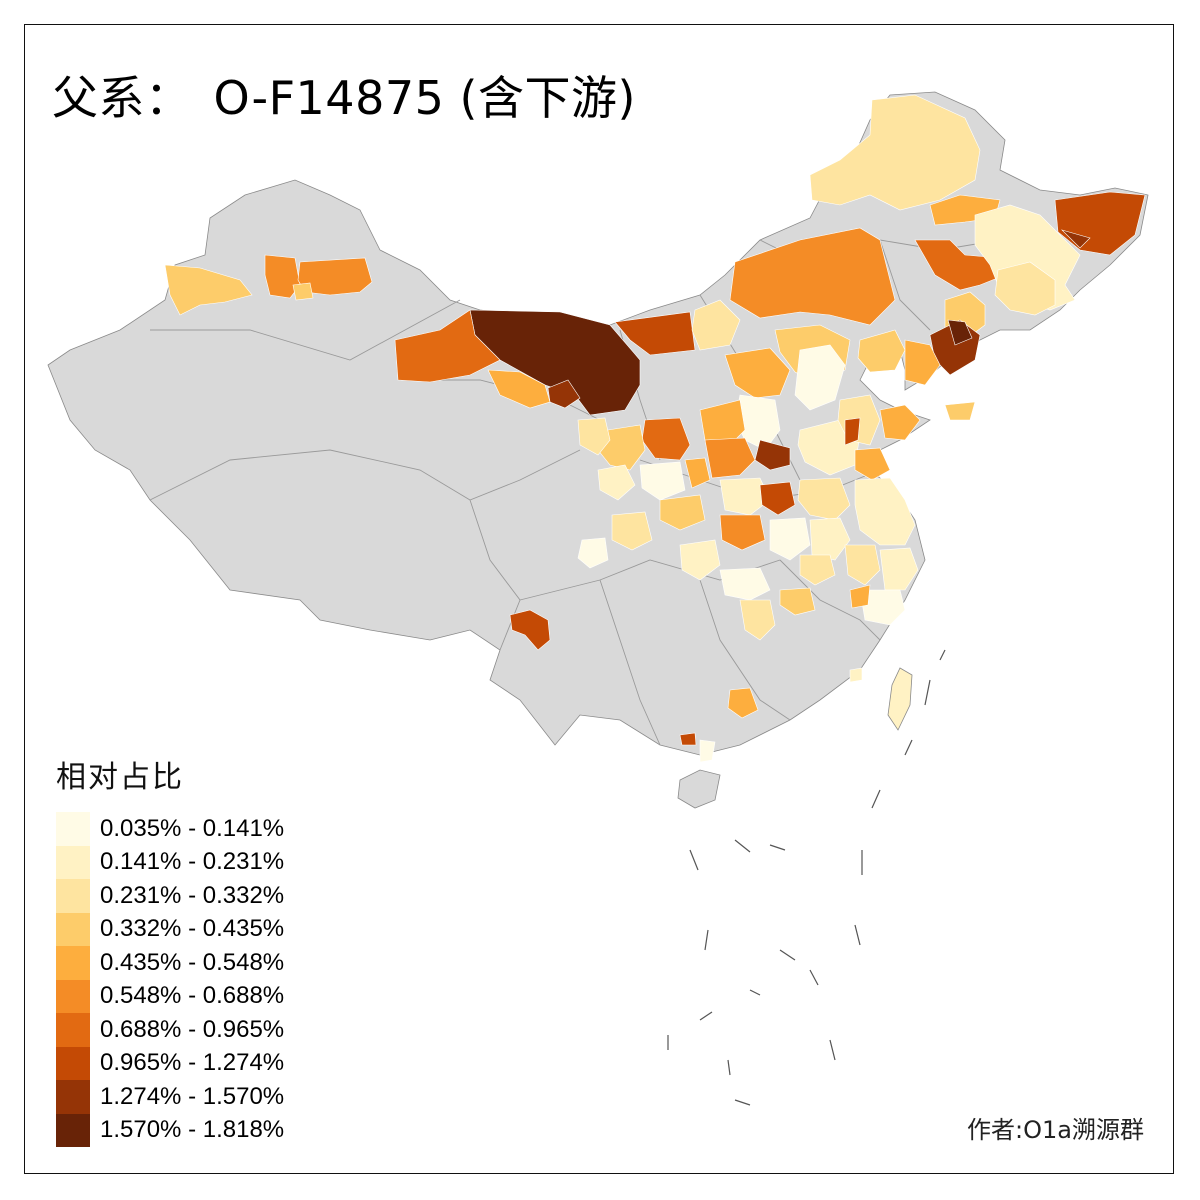 This screenshot has height=1200, width=1200. I want to click on title-haplogroup: O-F14875 (含下游), so click(424, 98).